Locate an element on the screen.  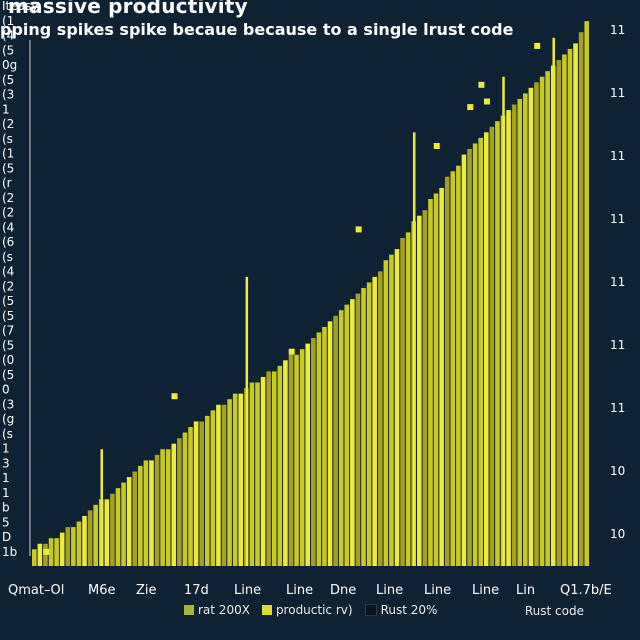
x-tick-label: Qmat–Ol is located at coordinates (36, 590).